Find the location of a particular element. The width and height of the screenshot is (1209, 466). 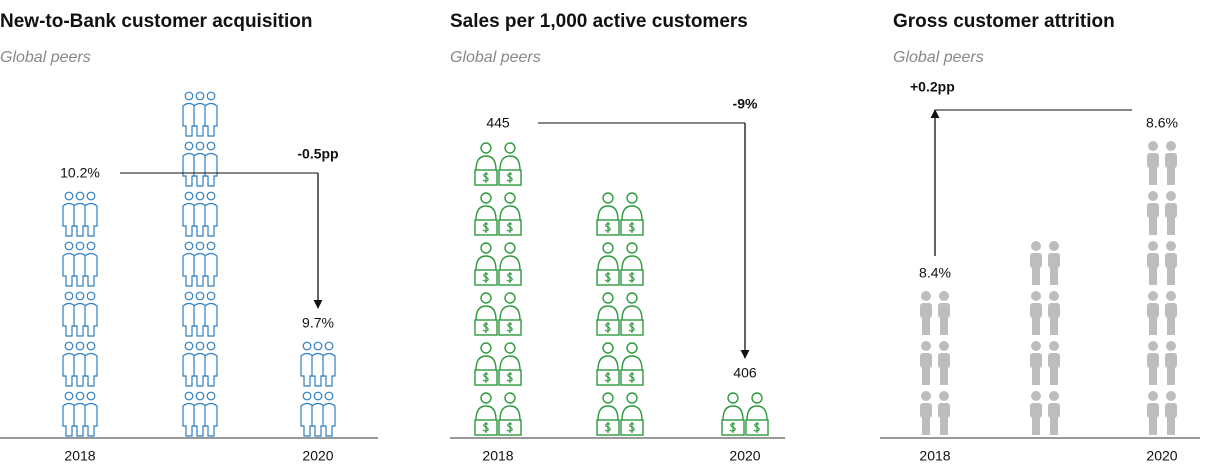

value-label: 10.2% is located at coordinates (80, 173).